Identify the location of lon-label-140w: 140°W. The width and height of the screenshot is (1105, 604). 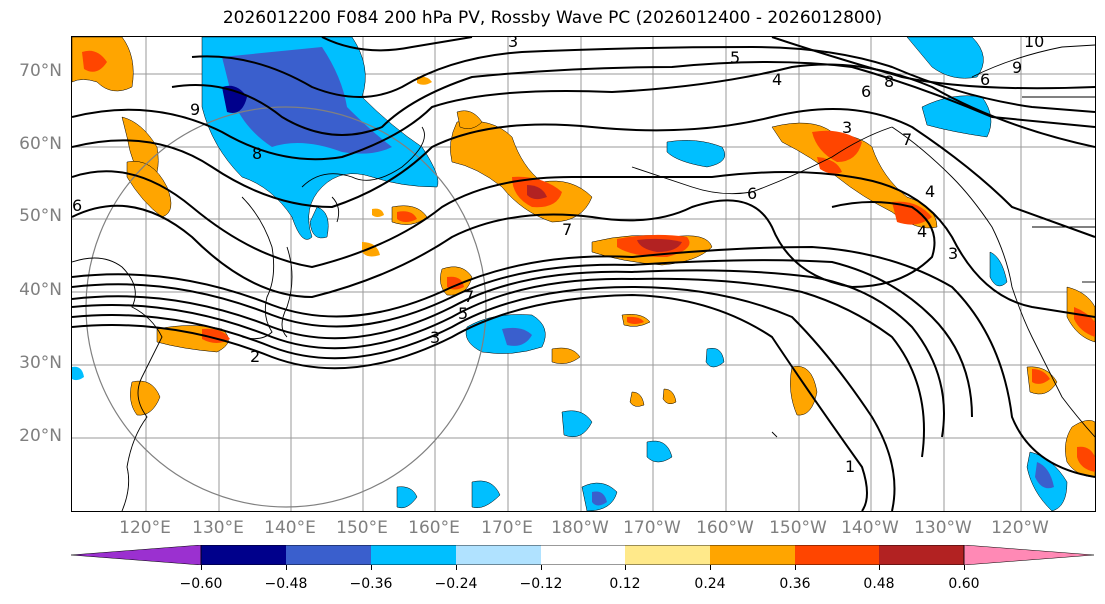
(870, 528).